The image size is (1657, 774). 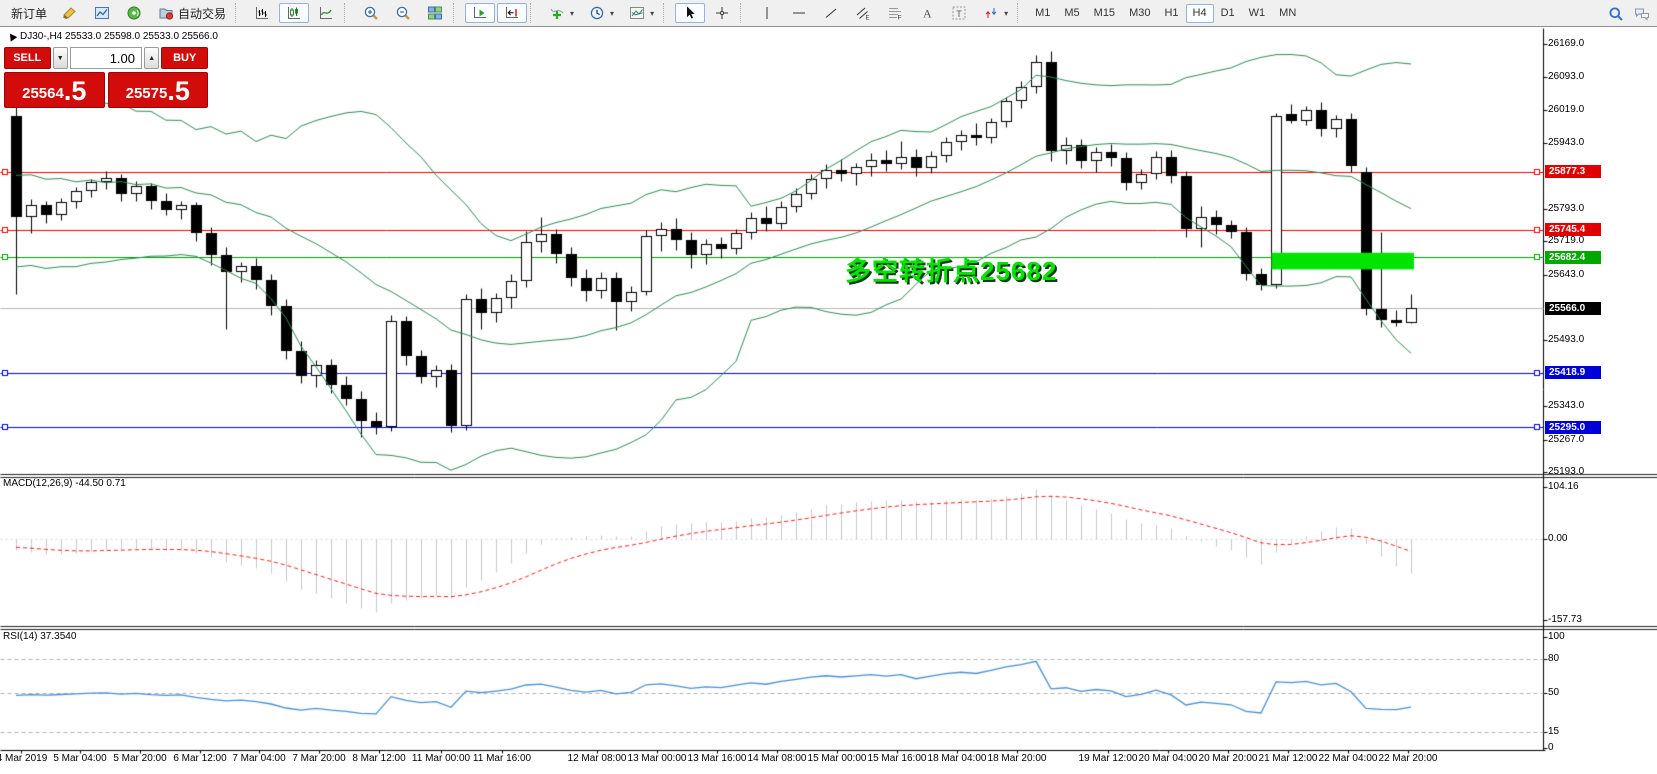 I want to click on svg-text: F, so click(x=900, y=18).